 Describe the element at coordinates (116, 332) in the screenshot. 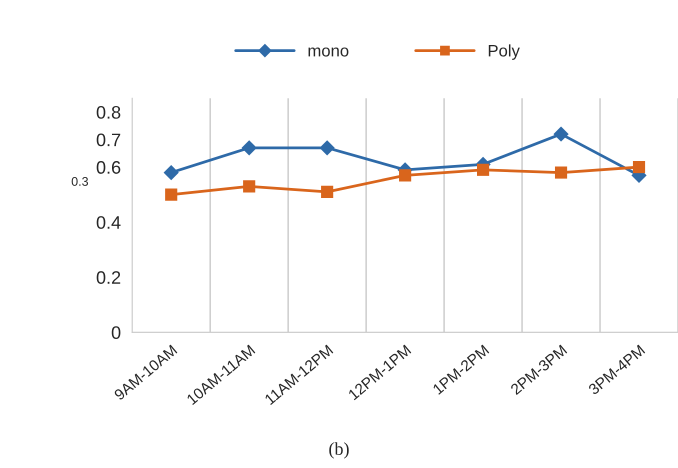

I see `y-tick-label: 0` at that location.